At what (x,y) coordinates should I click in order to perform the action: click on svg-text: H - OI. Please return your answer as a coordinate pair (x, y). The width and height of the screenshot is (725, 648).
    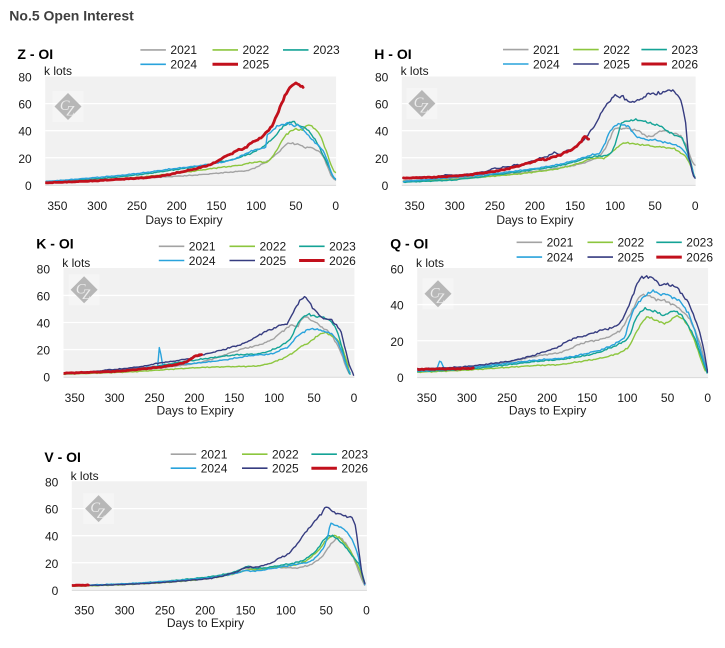
    Looking at the image, I should click on (392, 54).